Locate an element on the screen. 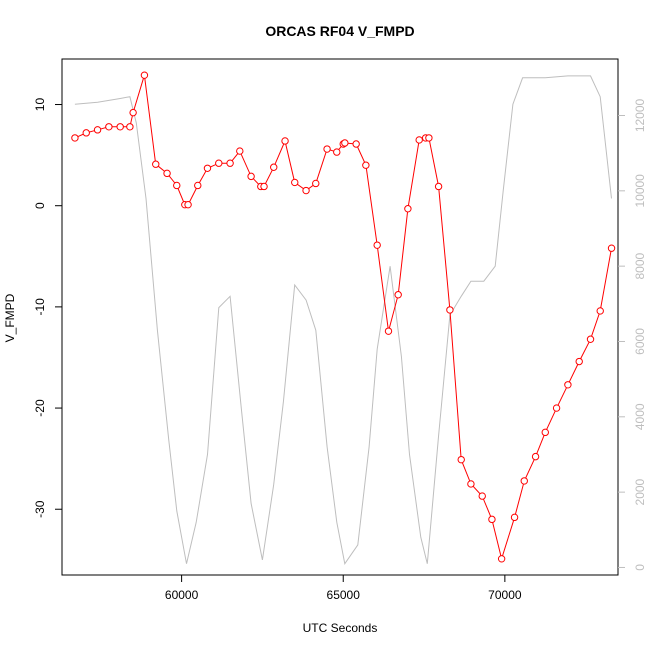 Image resolution: width=650 pixels, height=650 pixels. y2-tick-label: 6000 is located at coordinates (640, 341).